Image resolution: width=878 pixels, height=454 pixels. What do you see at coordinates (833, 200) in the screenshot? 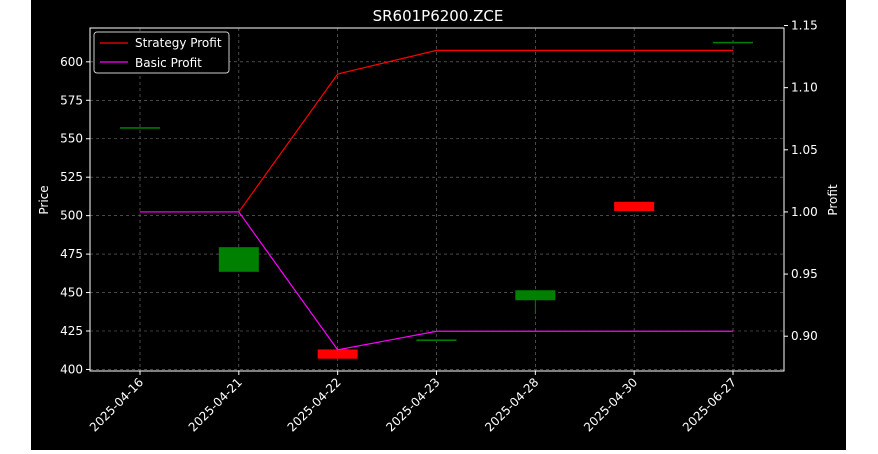
I see `y2-axis-label: Profit` at bounding box center [833, 200].